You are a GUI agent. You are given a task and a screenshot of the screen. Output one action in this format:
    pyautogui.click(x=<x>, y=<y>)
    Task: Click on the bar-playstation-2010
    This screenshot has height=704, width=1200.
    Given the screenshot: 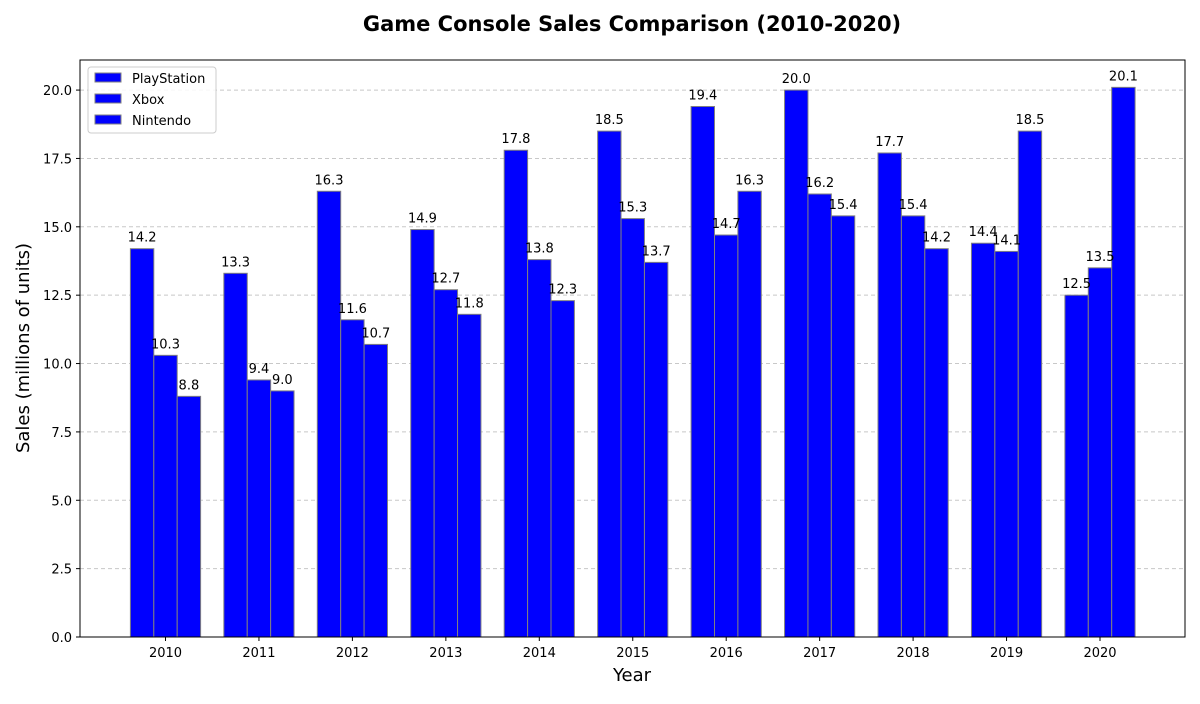 What is the action you would take?
    pyautogui.click(x=142, y=443)
    